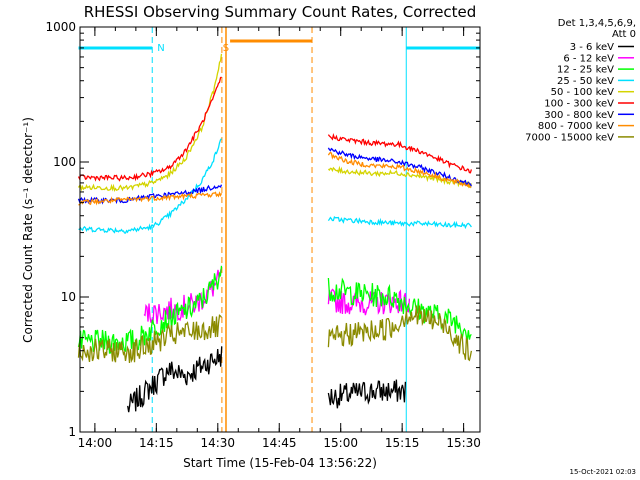  I want to click on legend-label: 6 - 12 keV, so click(588, 58).